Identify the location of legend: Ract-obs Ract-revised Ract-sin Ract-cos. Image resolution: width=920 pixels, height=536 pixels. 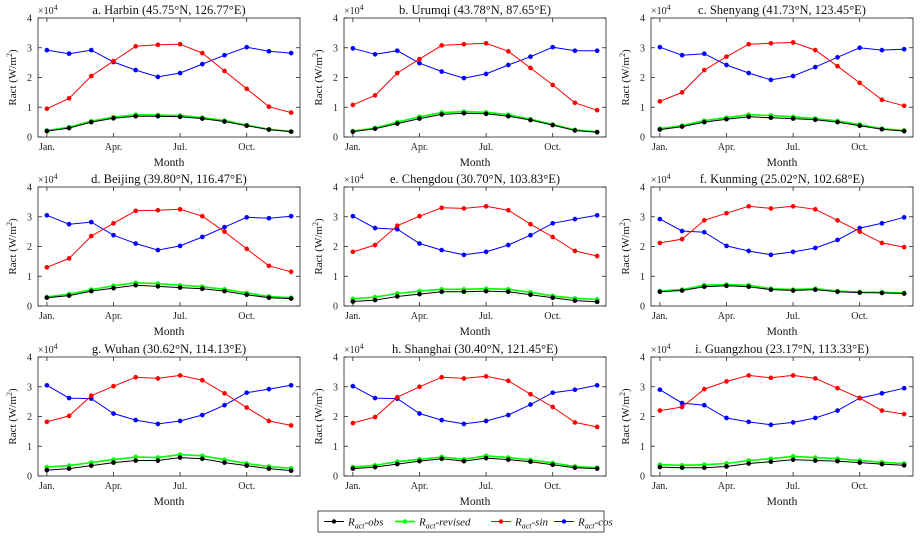
(465, 521).